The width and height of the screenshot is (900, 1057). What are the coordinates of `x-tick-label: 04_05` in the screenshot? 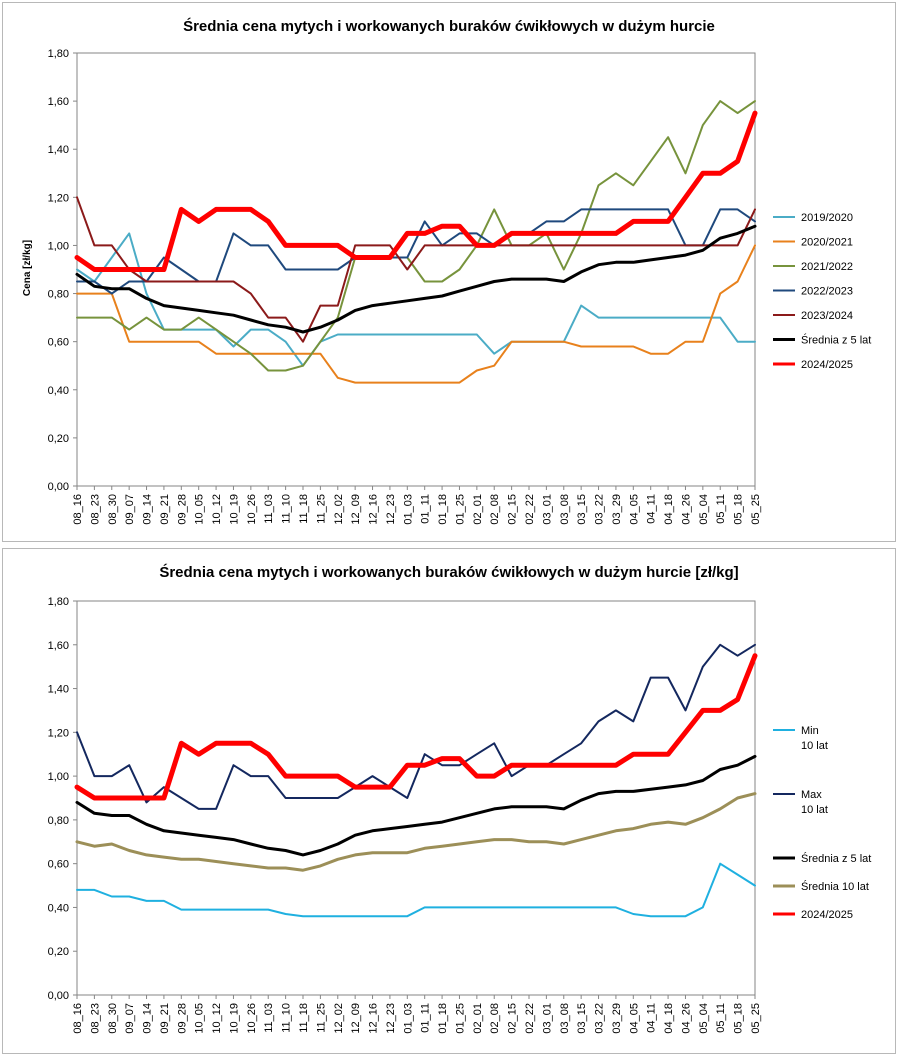 It's located at (634, 1018).